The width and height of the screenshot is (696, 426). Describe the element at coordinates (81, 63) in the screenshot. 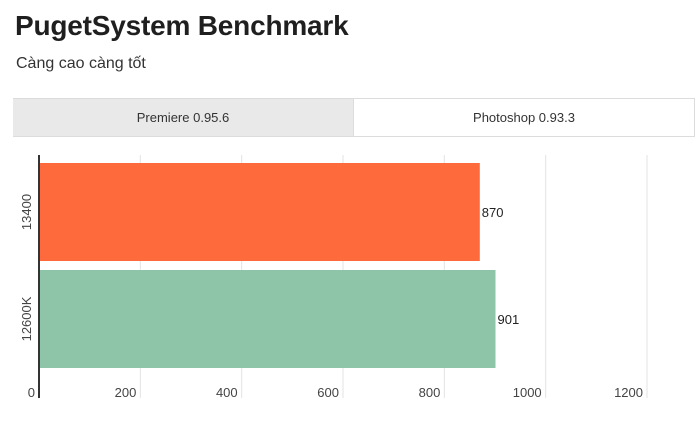

I see `page-subtitle: Càng cao càng tốt` at that location.